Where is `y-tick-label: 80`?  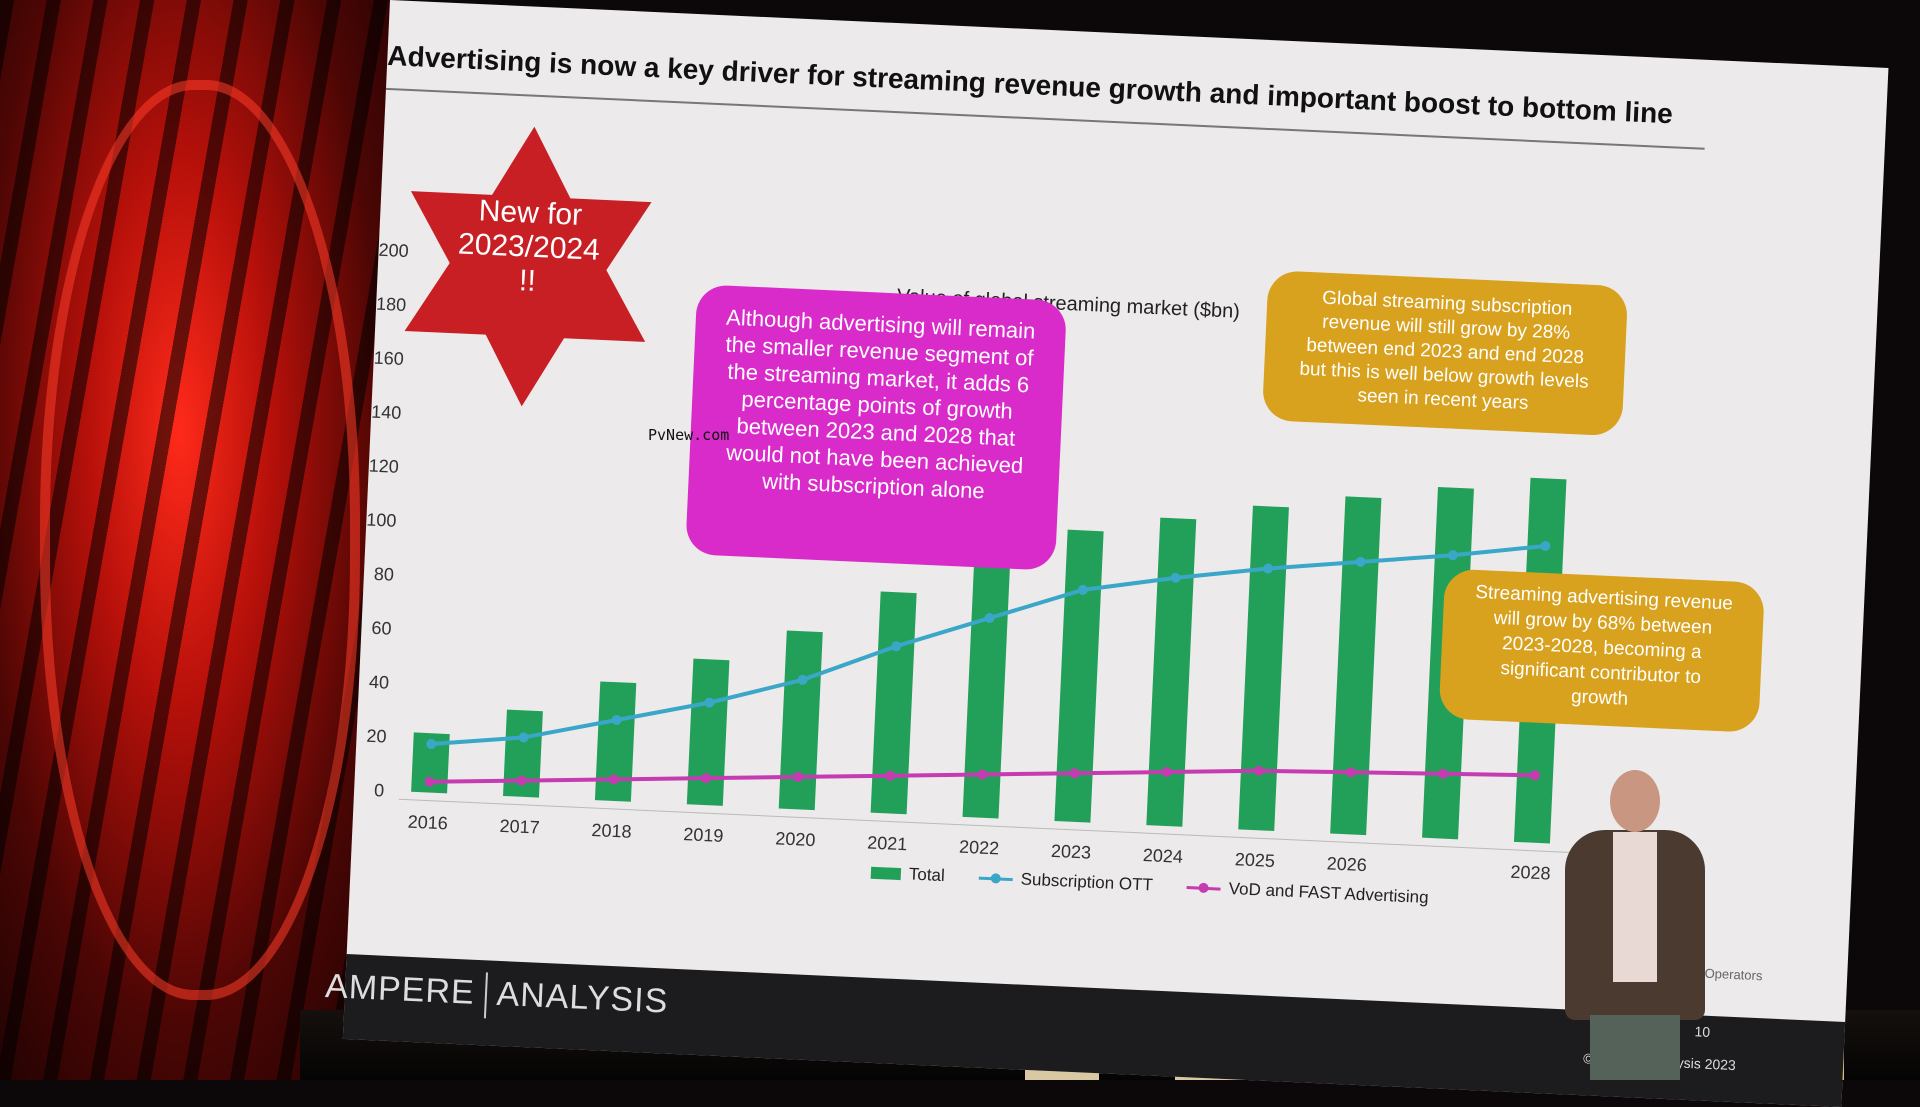 y-tick-label: 80 is located at coordinates (383, 574).